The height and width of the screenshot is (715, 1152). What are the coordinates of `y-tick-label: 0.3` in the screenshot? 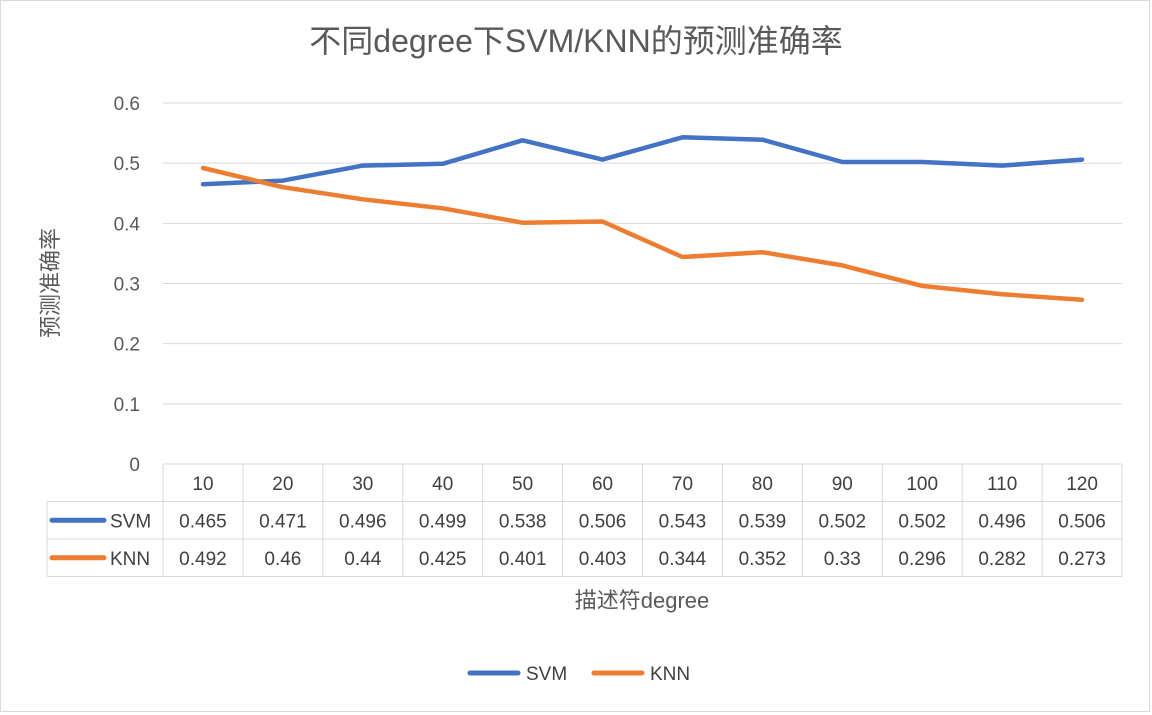 It's located at (127, 285).